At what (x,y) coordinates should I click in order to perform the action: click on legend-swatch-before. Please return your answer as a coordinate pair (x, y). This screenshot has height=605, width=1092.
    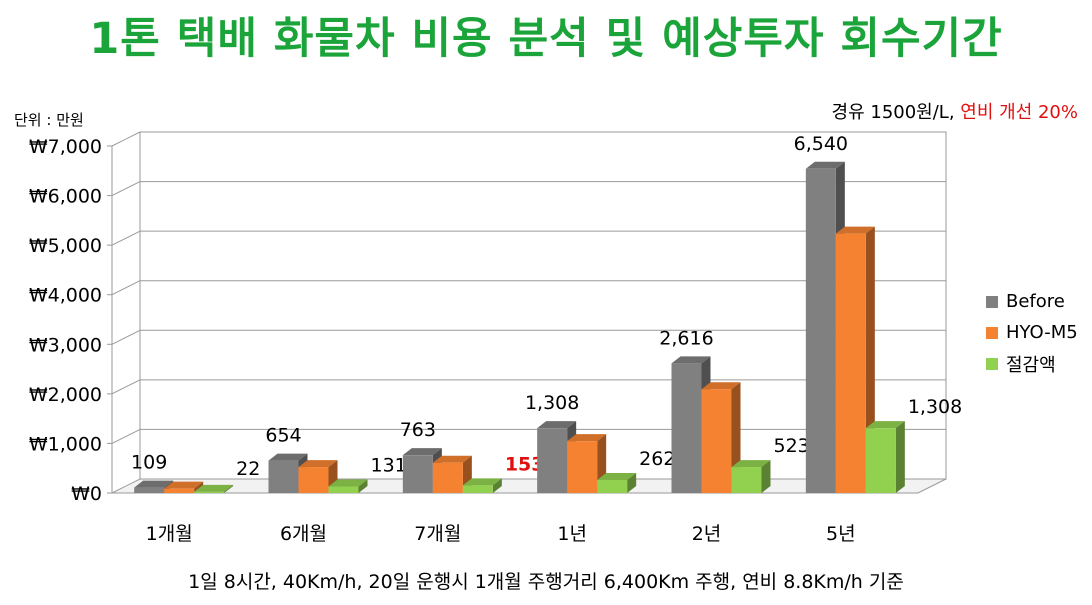
    Looking at the image, I should click on (992, 301).